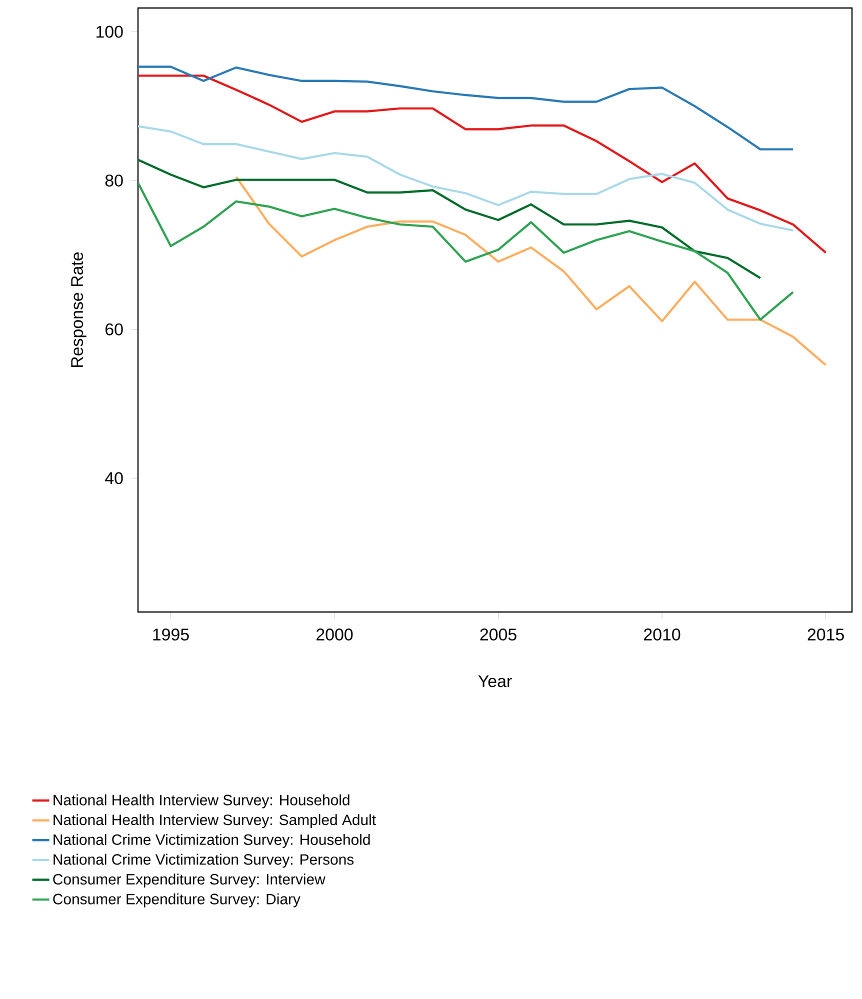 This screenshot has width=862, height=999. I want to click on y-tick-label: 40, so click(114, 478).